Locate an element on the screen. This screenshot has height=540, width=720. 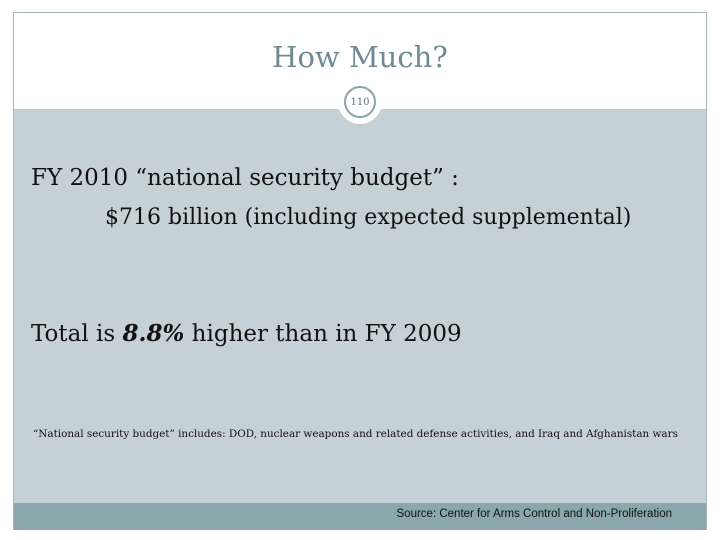
total-percent: 8.8% is located at coordinates (153, 333).